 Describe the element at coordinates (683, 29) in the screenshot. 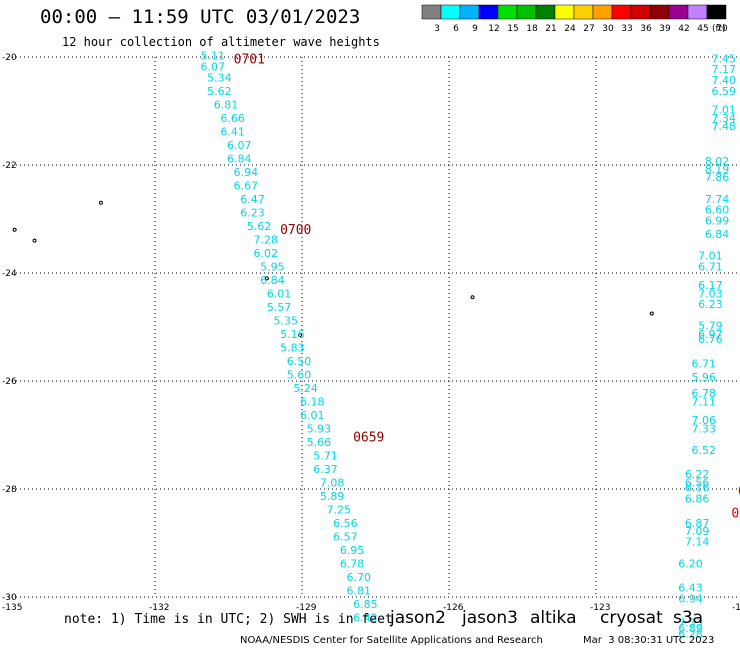

I see `legend-bin-label: 42` at that location.